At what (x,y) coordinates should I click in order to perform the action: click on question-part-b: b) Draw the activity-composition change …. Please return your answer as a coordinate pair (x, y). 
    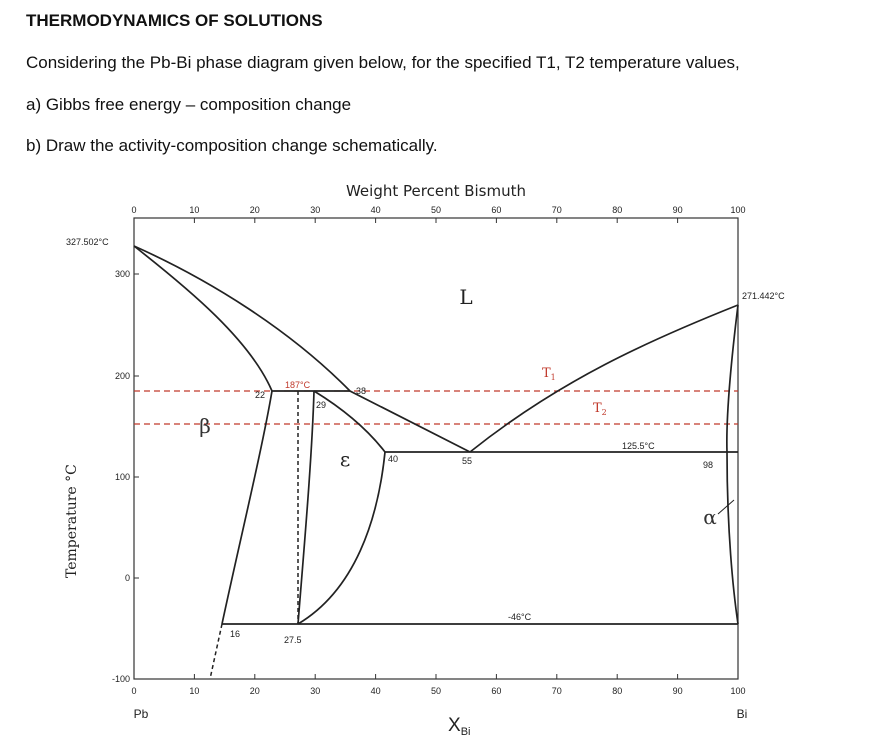
    Looking at the image, I should click on (232, 145).